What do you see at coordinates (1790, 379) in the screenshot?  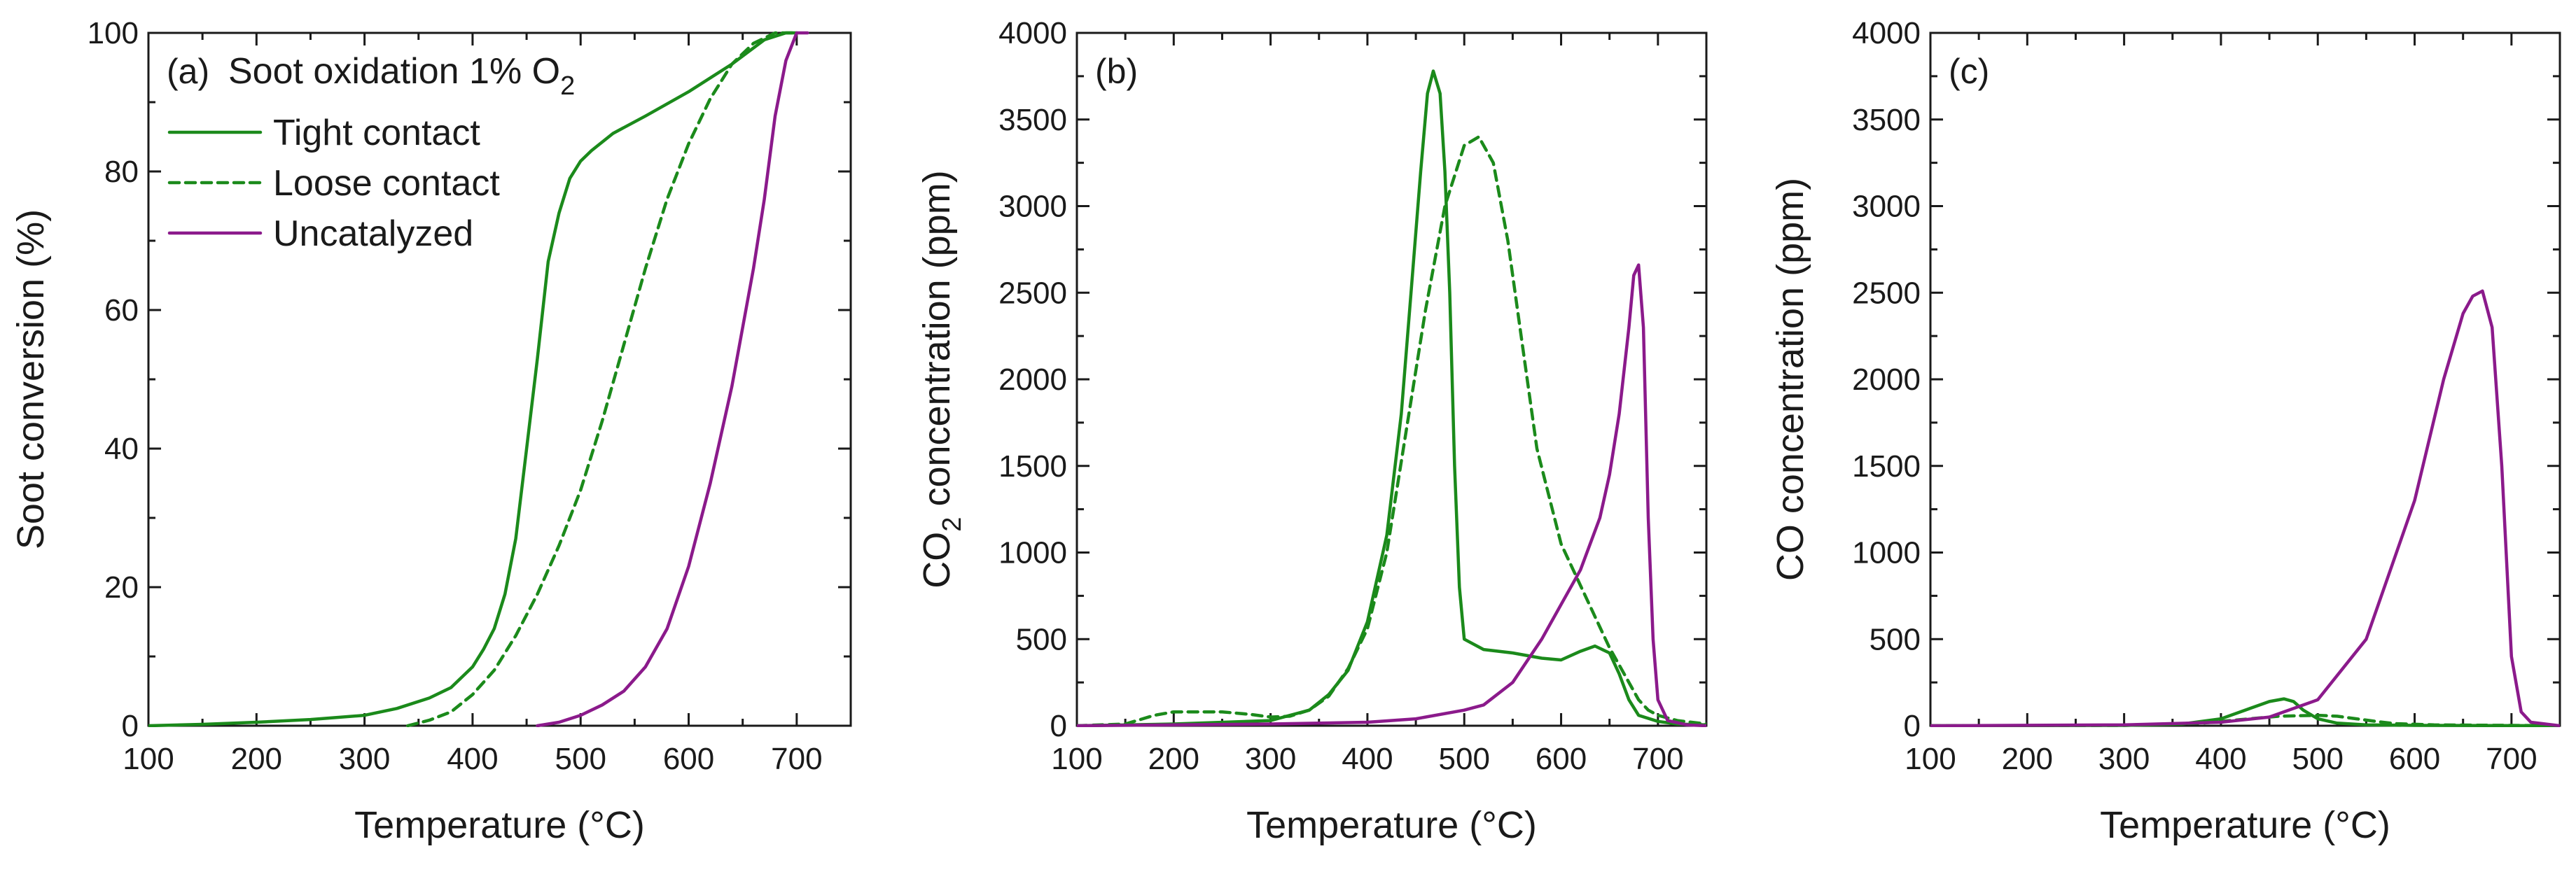 I see `y-axis-title: CO concentration (ppm)` at bounding box center [1790, 379].